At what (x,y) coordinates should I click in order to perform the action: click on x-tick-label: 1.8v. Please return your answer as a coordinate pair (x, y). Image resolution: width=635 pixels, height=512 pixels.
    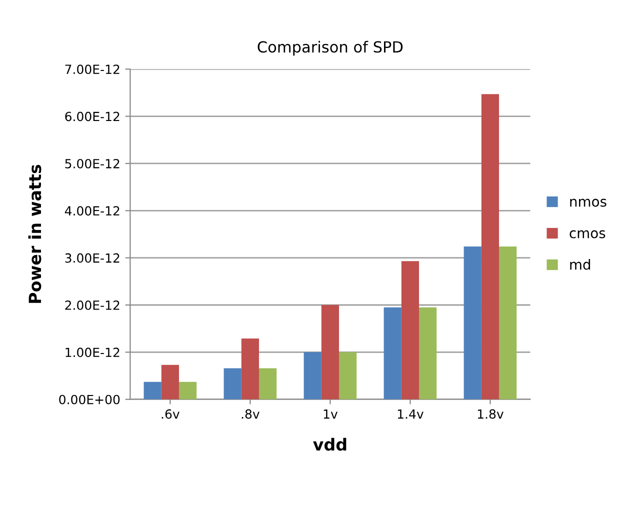
    Looking at the image, I should click on (491, 414).